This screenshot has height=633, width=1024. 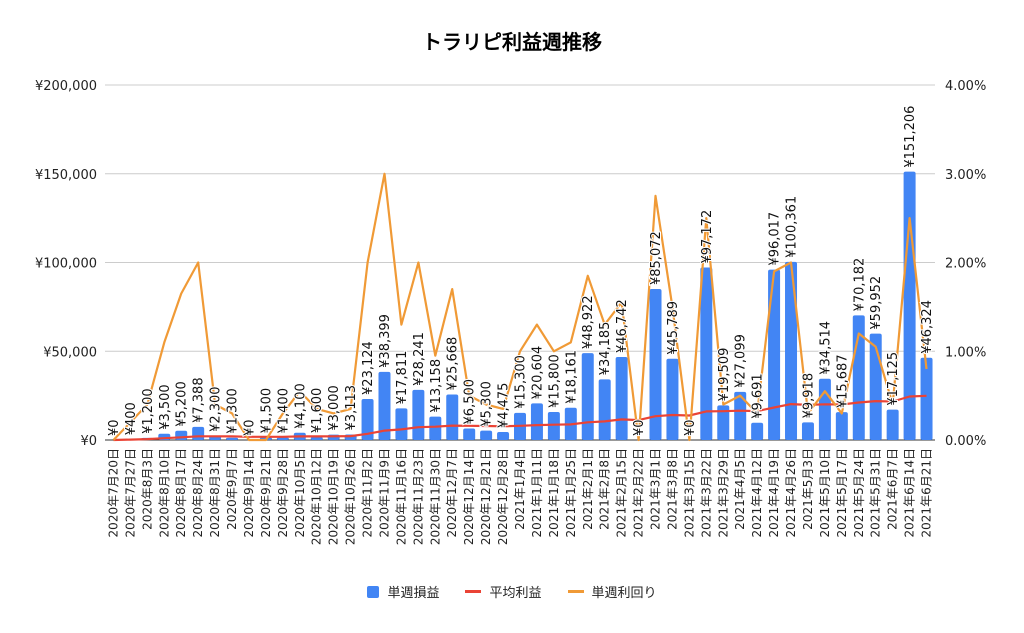 What do you see at coordinates (774, 492) in the screenshot?
I see `x-tick-label: 2021年4月19日` at bounding box center [774, 492].